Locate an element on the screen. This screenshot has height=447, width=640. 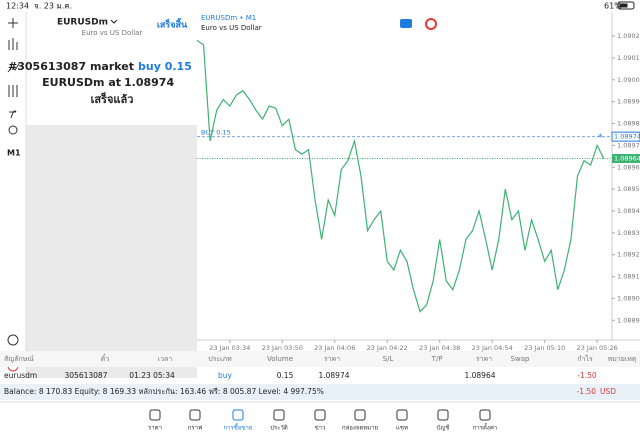
table-cell: 305613087 is located at coordinates (86, 375).